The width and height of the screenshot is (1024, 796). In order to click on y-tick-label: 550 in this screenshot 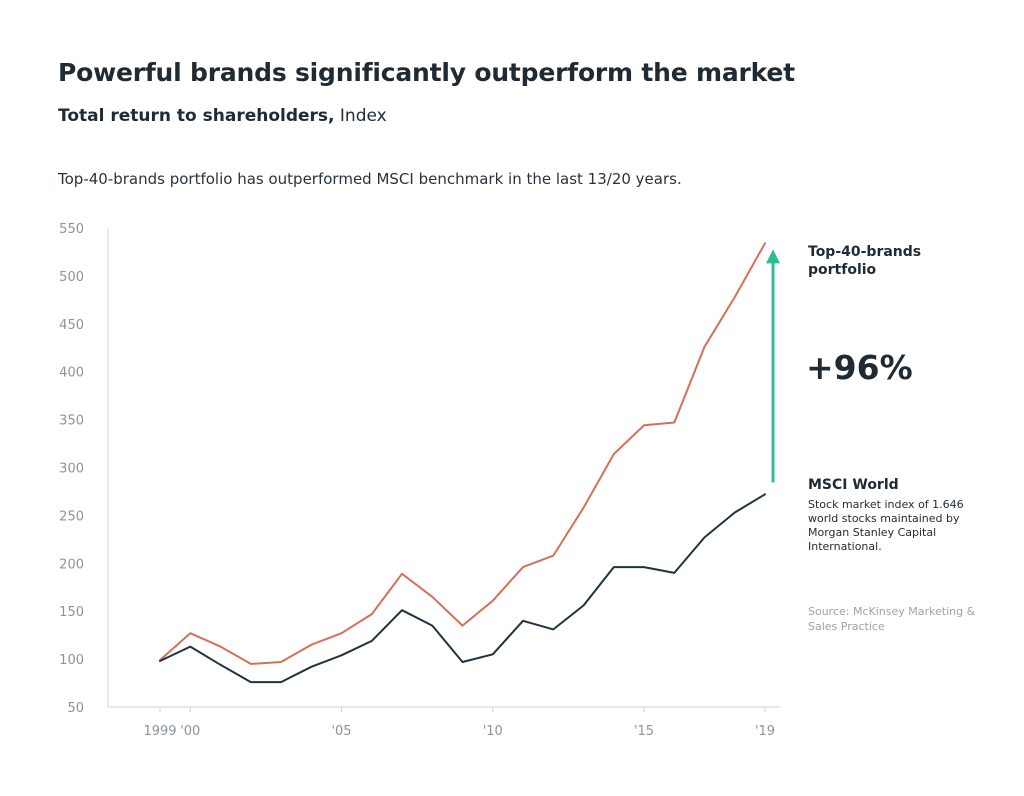, I will do `click(71, 229)`.